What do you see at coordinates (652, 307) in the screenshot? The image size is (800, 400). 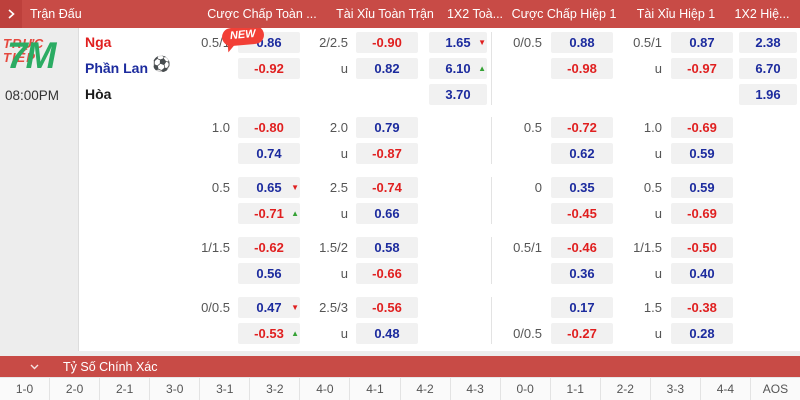 I see `h1-ou-value: 1.5` at bounding box center [652, 307].